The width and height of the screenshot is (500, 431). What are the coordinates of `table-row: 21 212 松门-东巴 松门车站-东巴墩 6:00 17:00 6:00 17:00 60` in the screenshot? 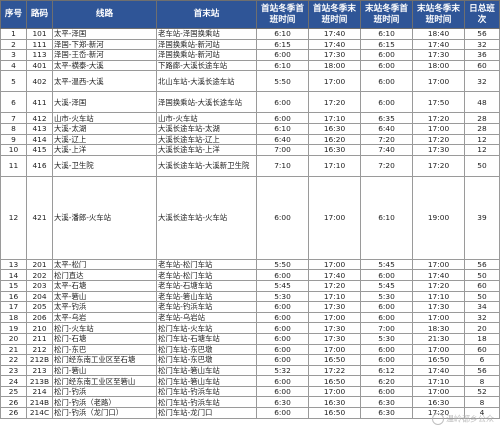 It's located at (250, 349).